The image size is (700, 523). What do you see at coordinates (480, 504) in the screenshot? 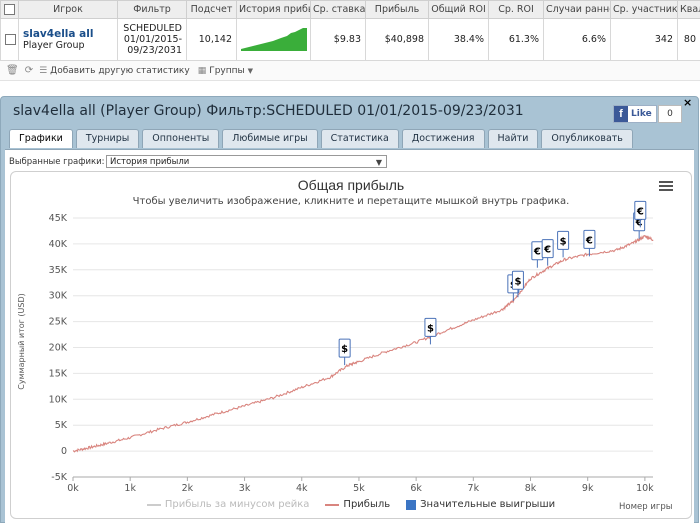
I see `legend-item-big-wins: Значительные выигрыши` at bounding box center [480, 504].